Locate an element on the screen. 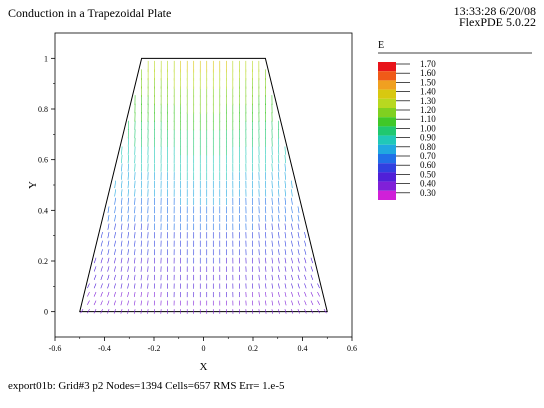 The width and height of the screenshot is (544, 408). y-tick-label: 0.4 is located at coordinates (43, 210).